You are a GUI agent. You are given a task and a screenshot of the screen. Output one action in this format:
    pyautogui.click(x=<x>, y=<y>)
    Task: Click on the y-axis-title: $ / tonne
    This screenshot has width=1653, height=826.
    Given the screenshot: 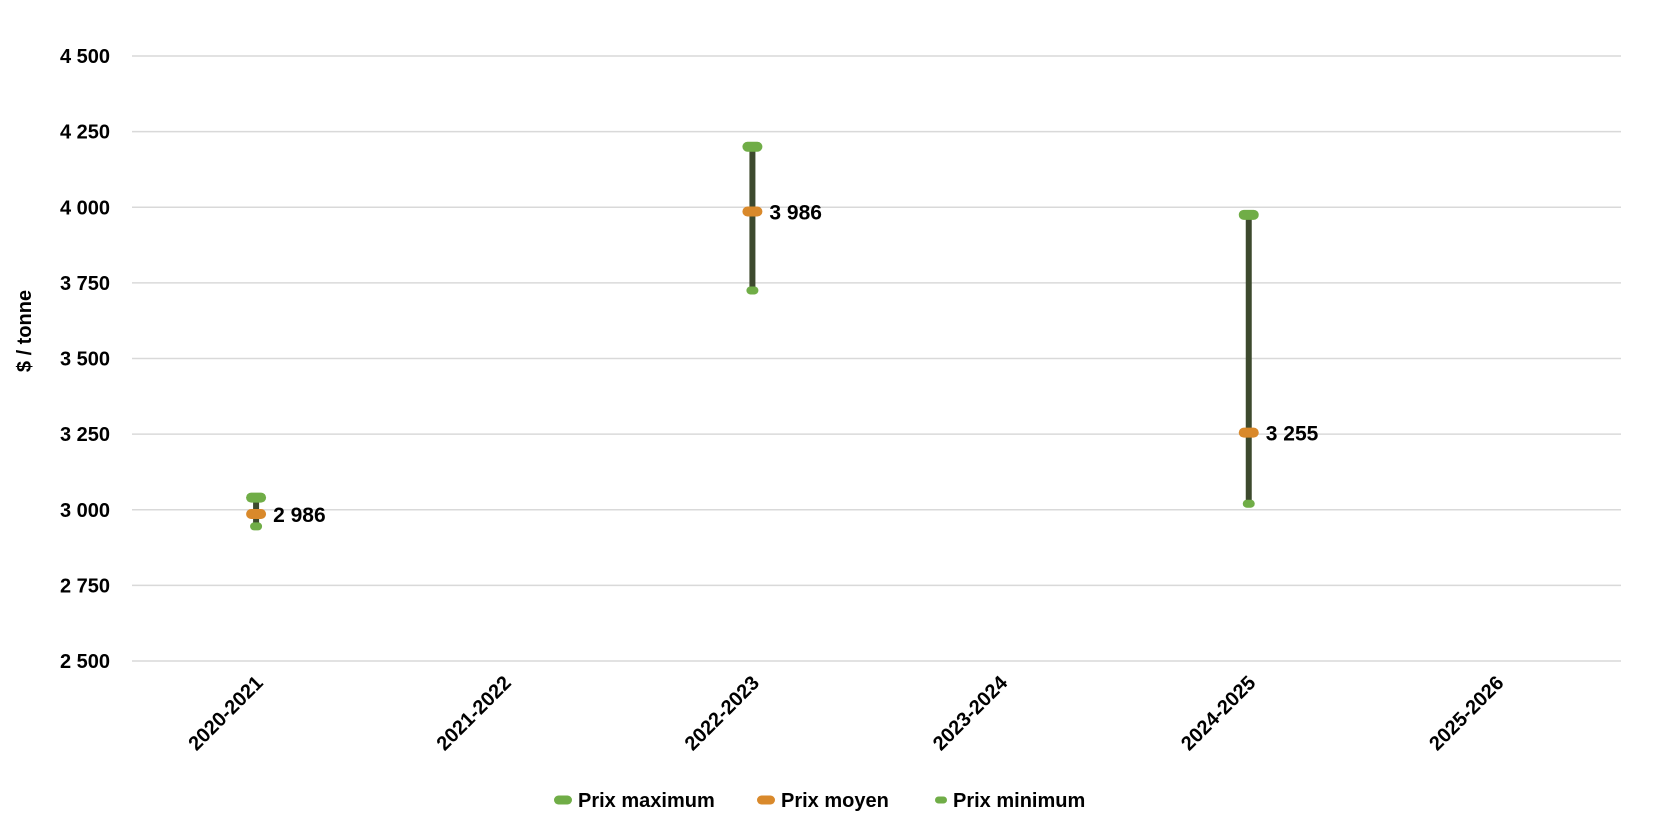 What is the action you would take?
    pyautogui.click(x=25, y=331)
    